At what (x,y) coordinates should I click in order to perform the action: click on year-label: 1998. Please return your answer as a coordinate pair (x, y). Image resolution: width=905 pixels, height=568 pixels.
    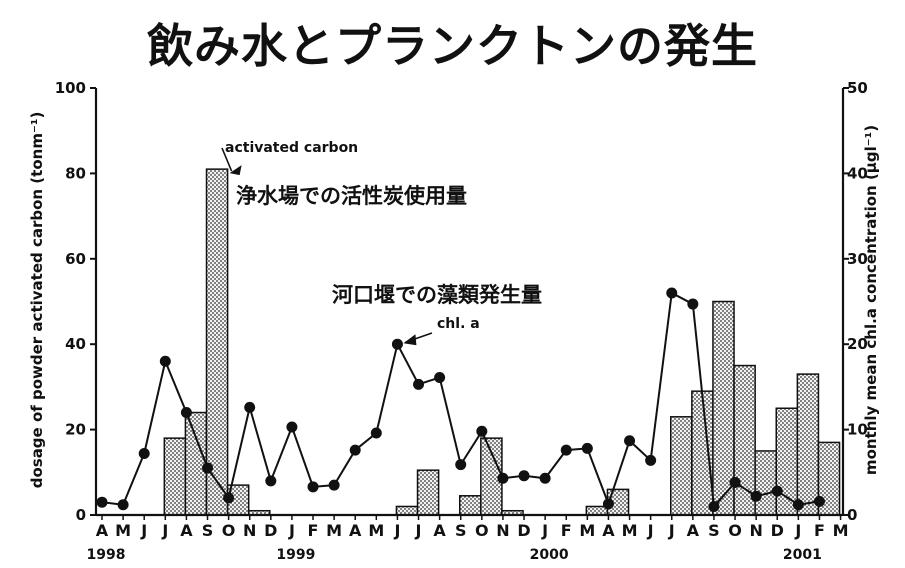
    Looking at the image, I should click on (106, 555).